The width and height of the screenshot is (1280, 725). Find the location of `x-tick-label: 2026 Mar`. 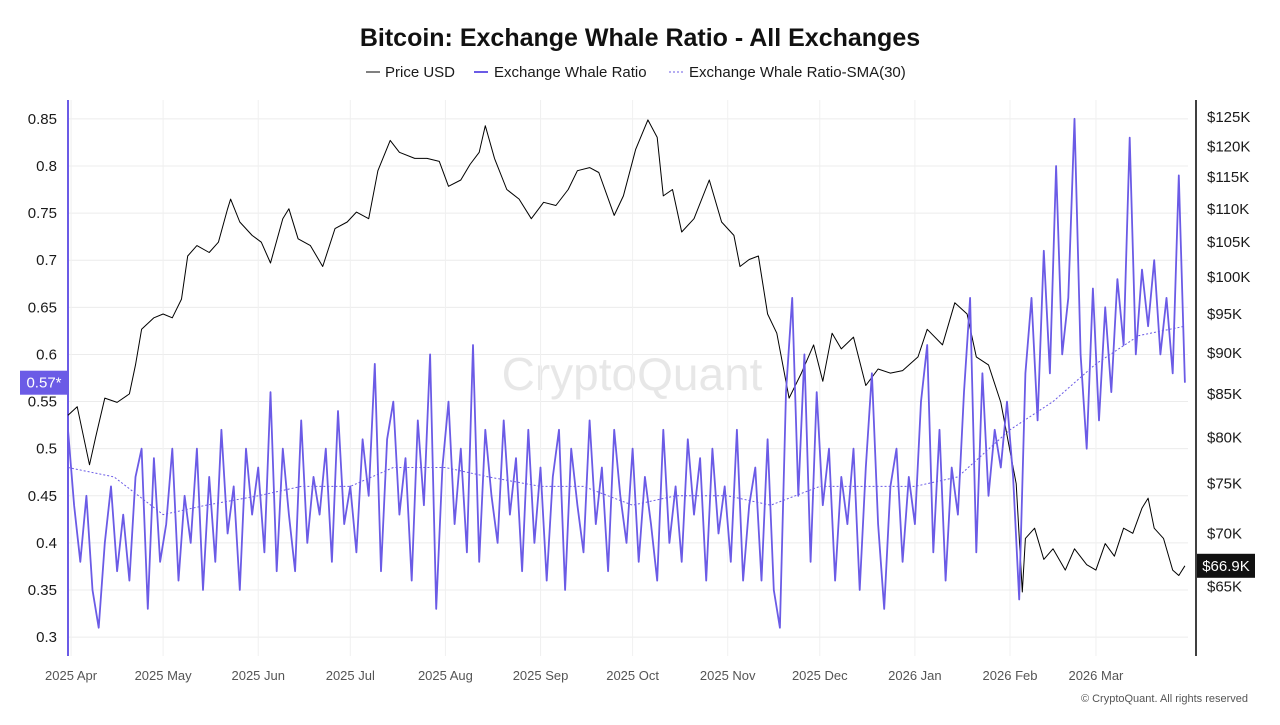

x-tick-label: 2026 Mar is located at coordinates (1096, 675).